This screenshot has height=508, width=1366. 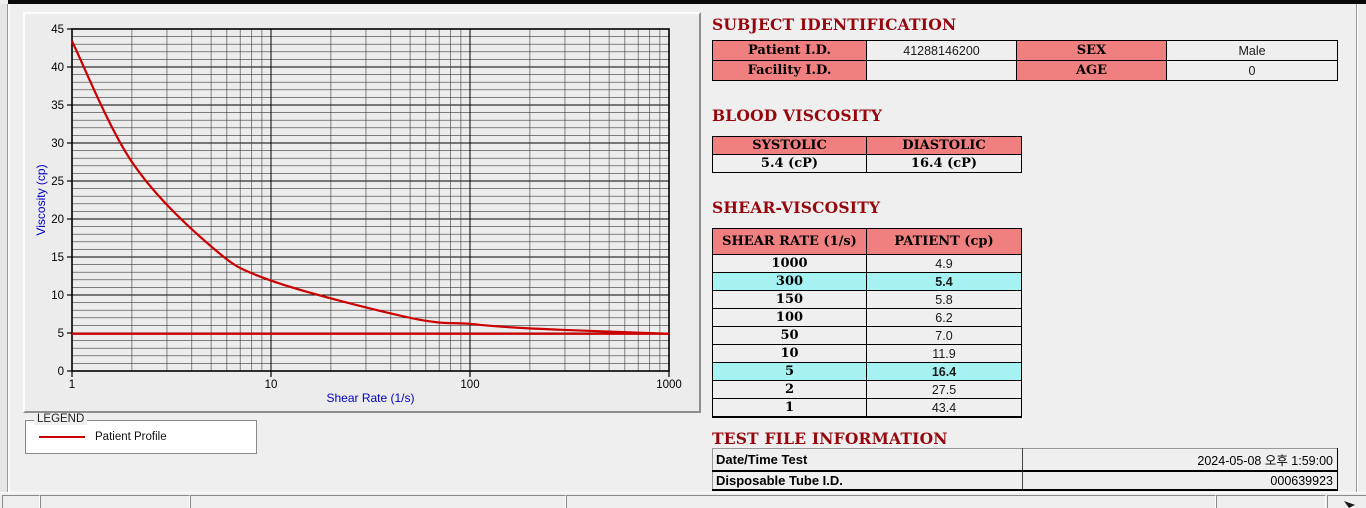 I want to click on subject-identification-title: SUBJECT IDENTIFICATION, so click(x=834, y=24).